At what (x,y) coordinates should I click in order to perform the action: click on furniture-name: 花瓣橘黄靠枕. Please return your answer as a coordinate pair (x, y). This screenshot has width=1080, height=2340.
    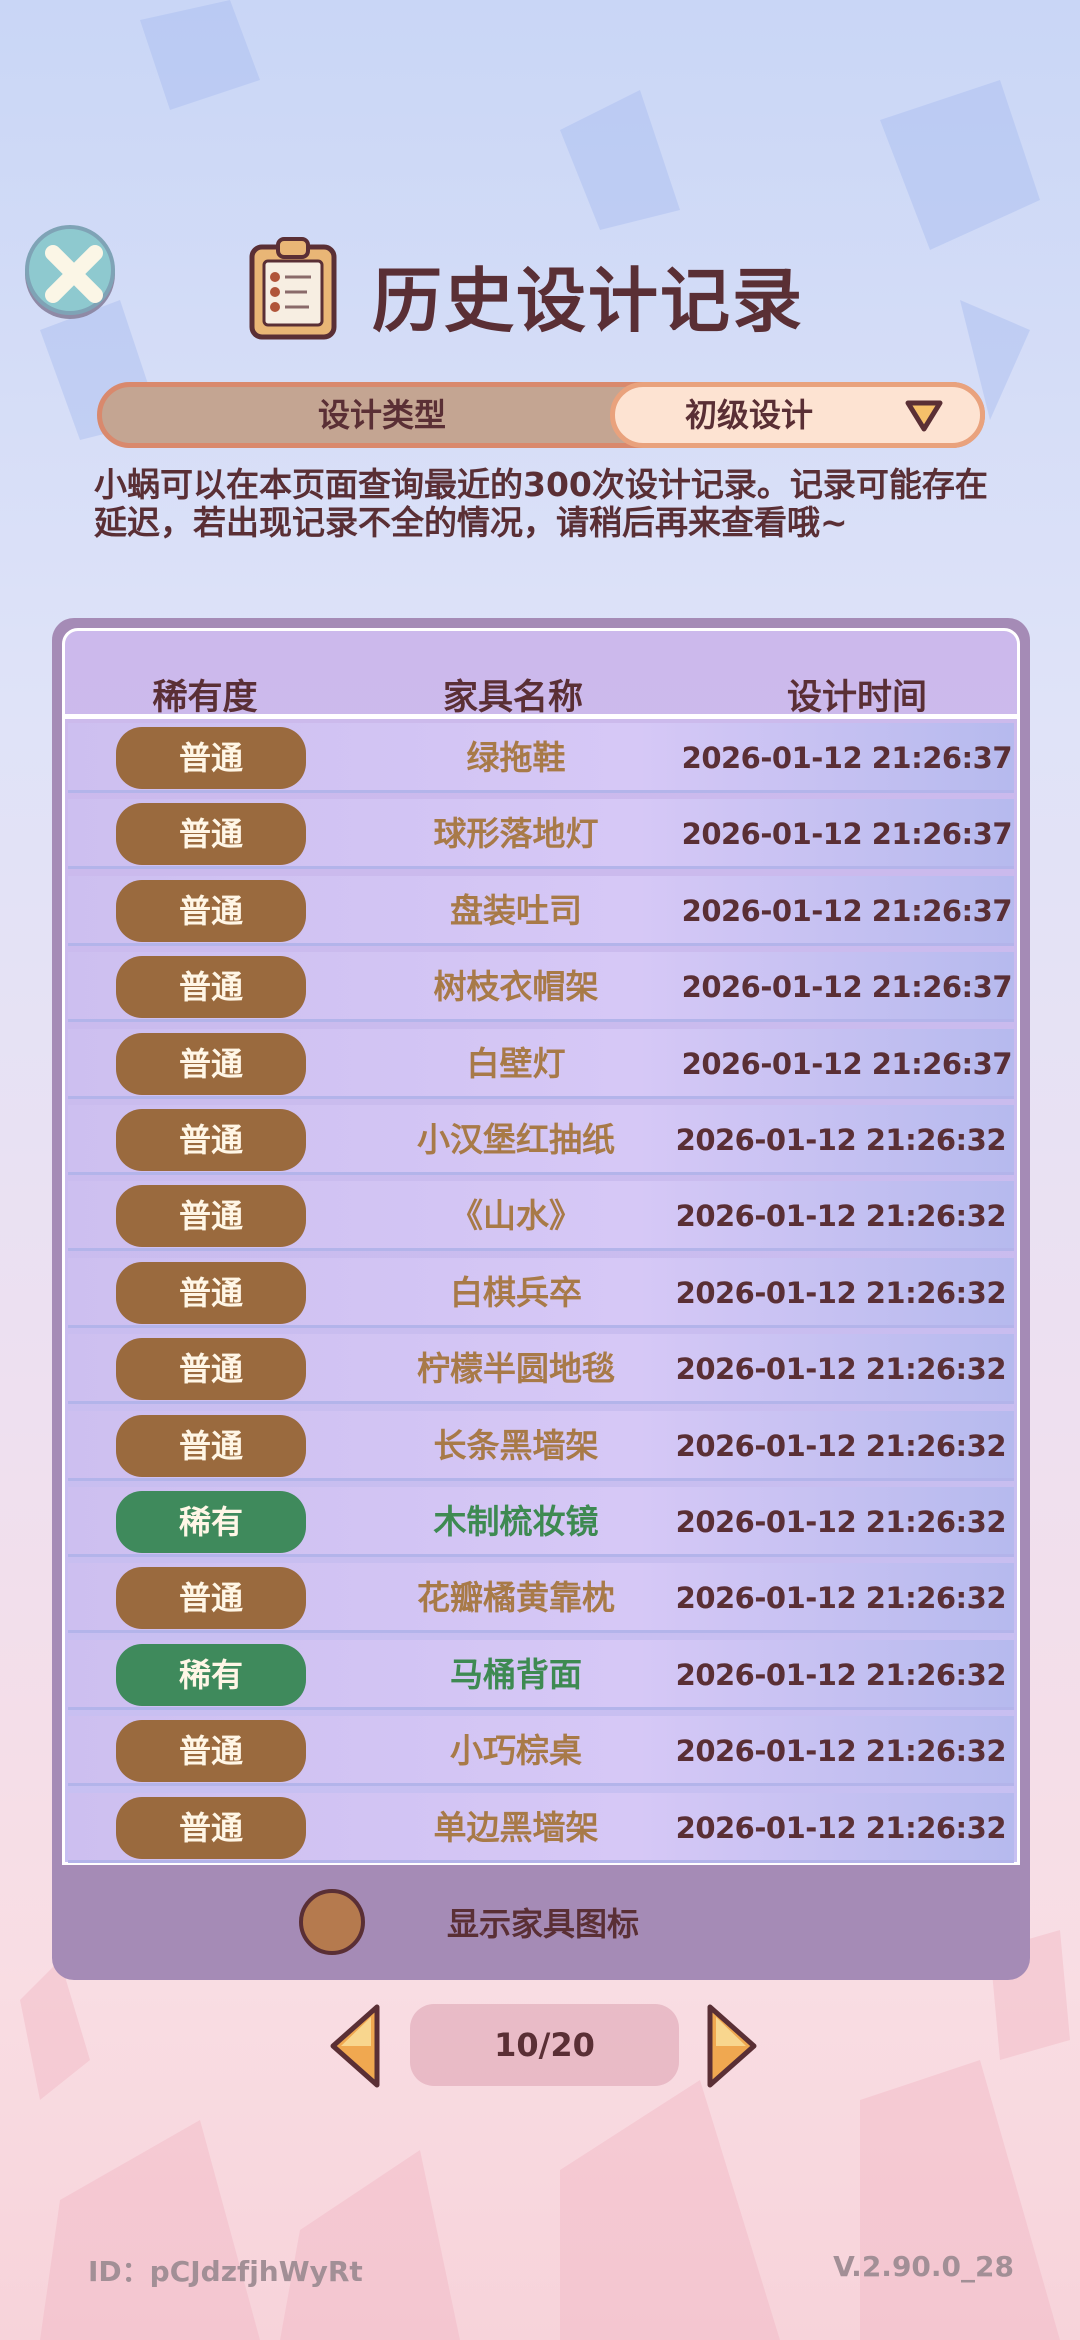
    Looking at the image, I should click on (516, 1598).